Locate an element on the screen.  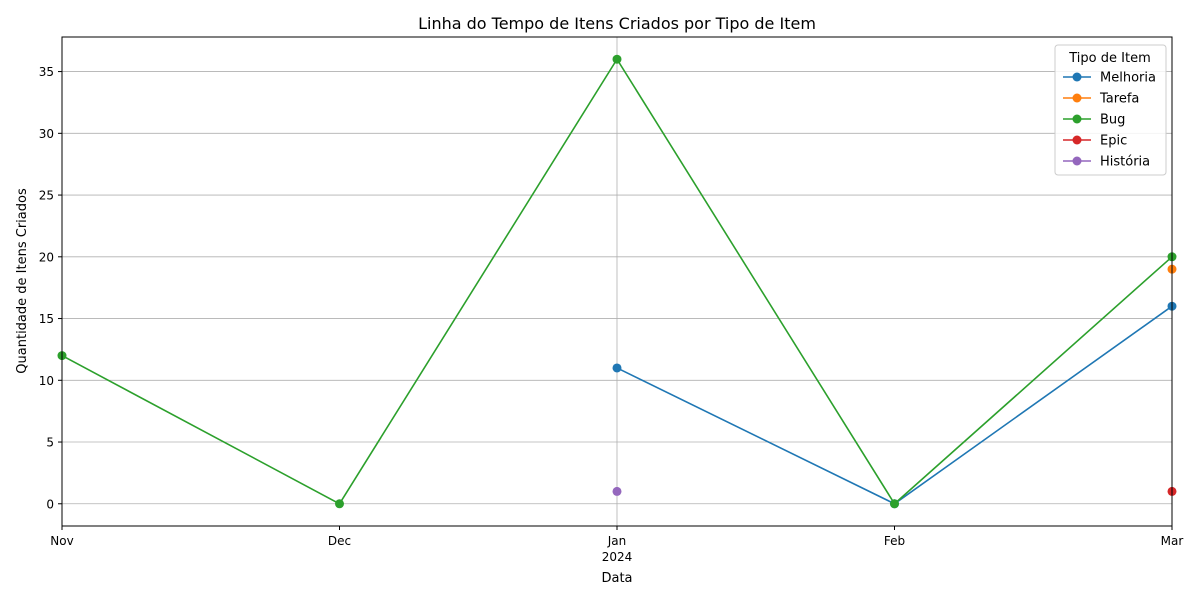
y-tick-label: 10 is located at coordinates (46, 381).